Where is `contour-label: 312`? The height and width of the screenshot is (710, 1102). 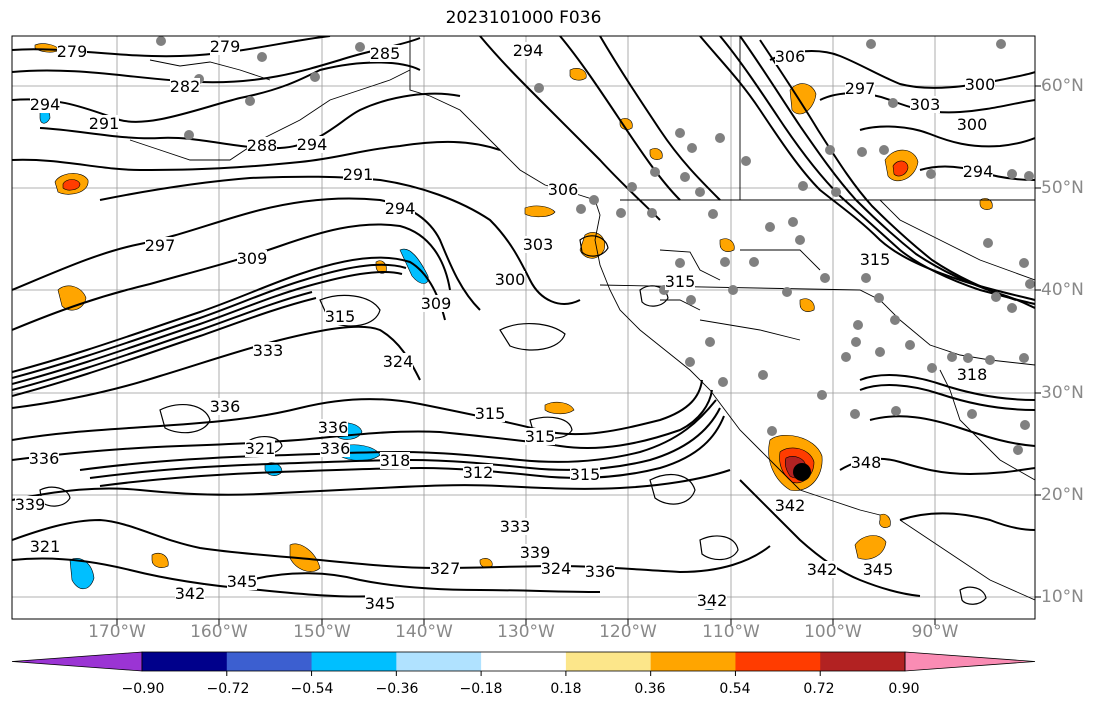
contour-label: 312 is located at coordinates (478, 472).